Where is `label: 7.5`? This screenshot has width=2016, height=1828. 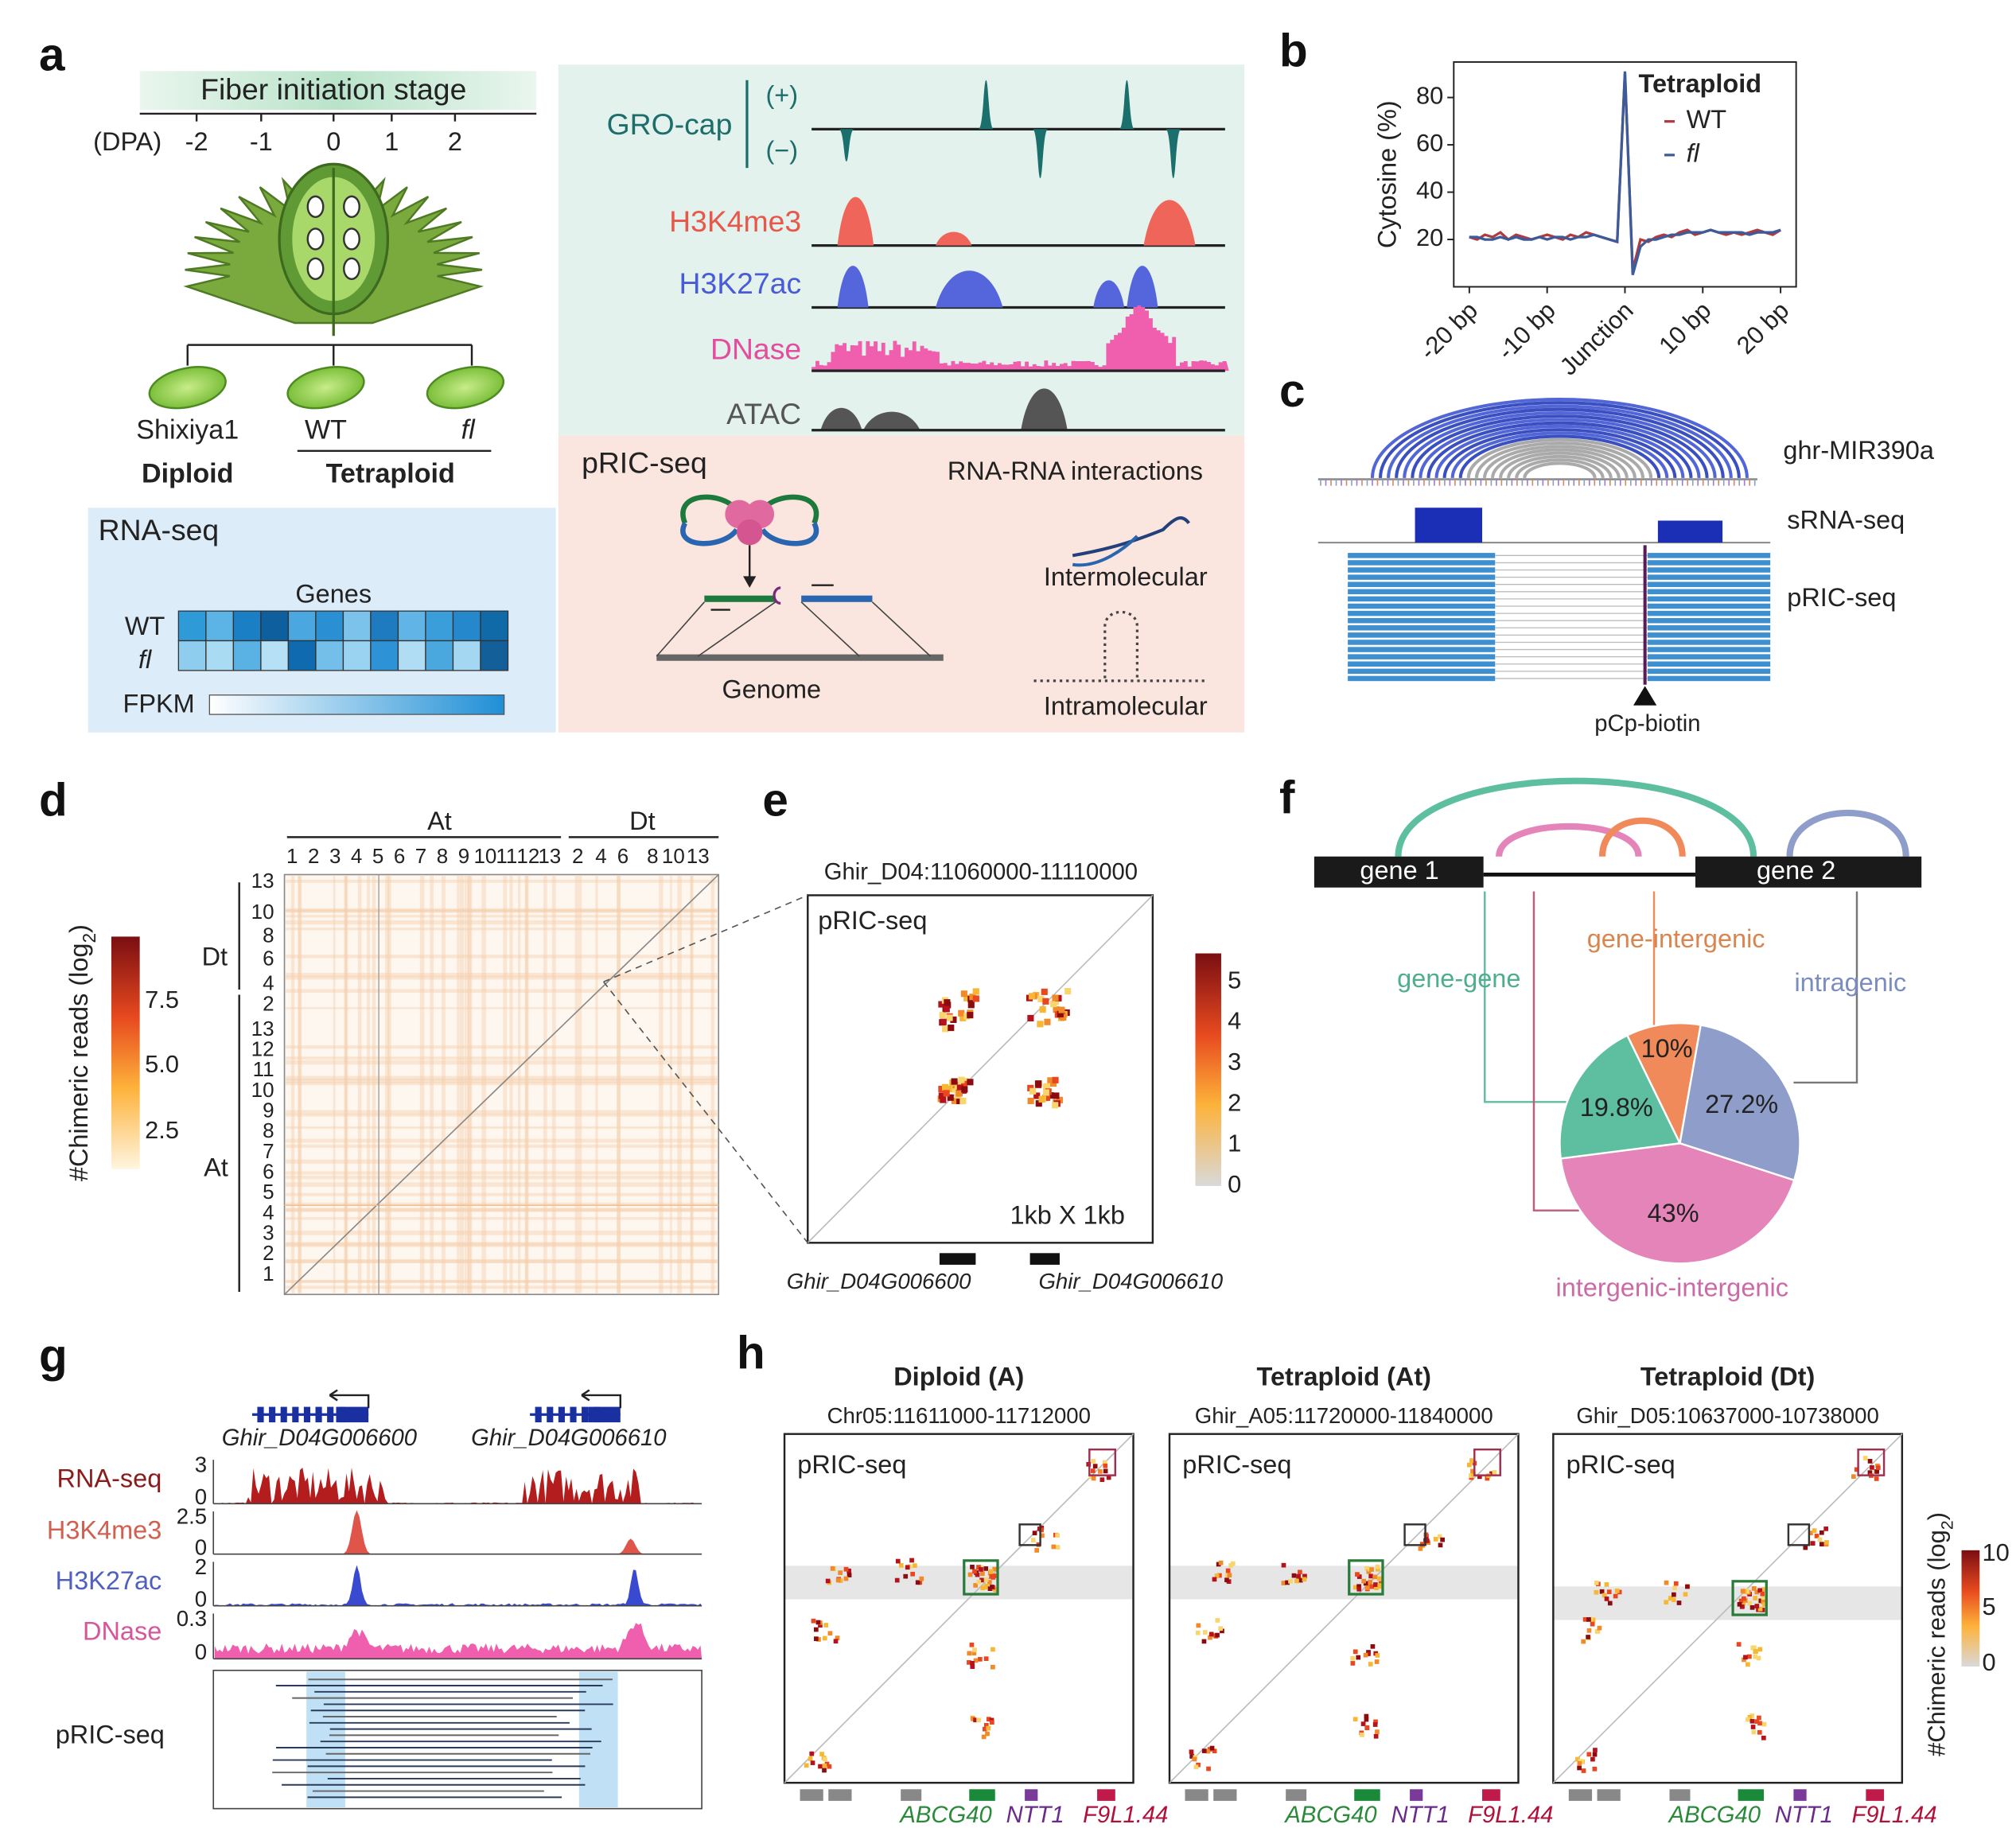 label: 7.5 is located at coordinates (162, 999).